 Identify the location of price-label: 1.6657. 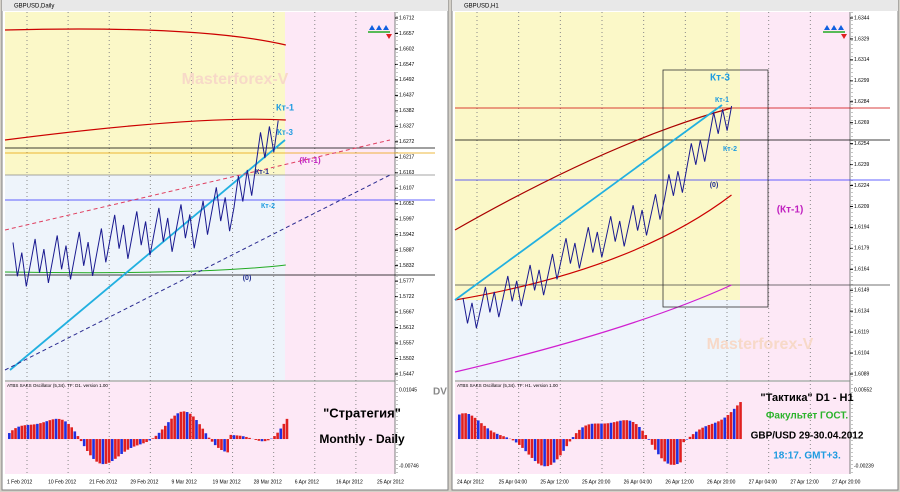
(407, 34).